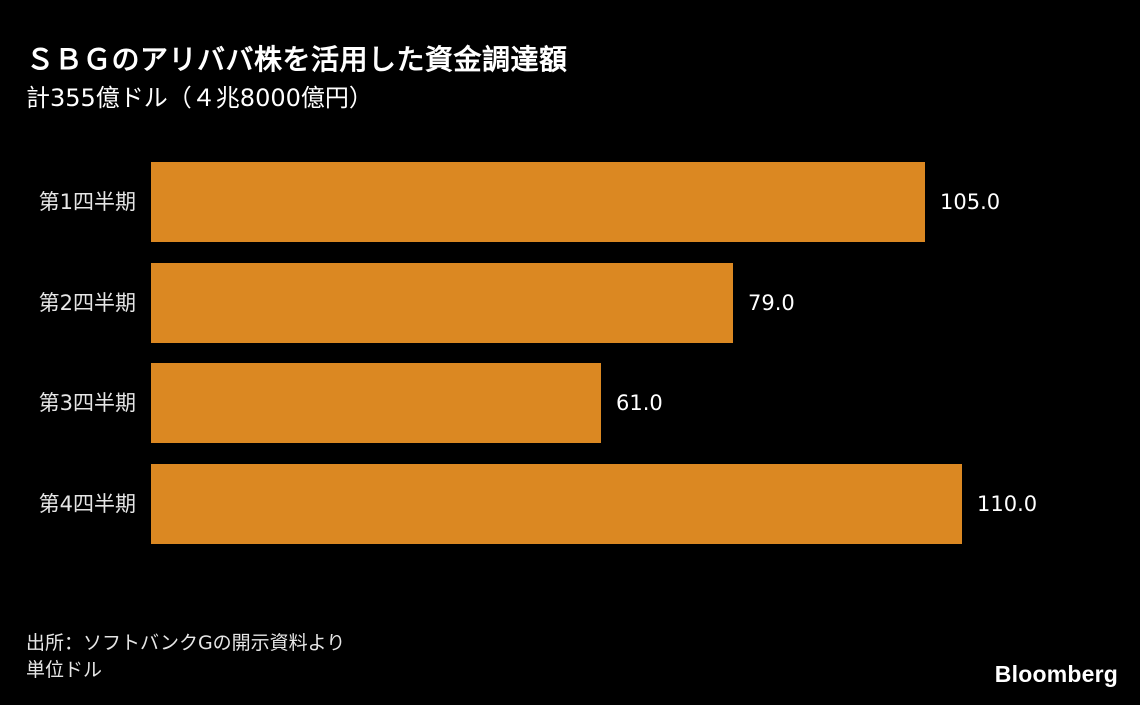 The height and width of the screenshot is (705, 1140). Describe the element at coordinates (556, 504) in the screenshot. I see `bar-q4` at that location.